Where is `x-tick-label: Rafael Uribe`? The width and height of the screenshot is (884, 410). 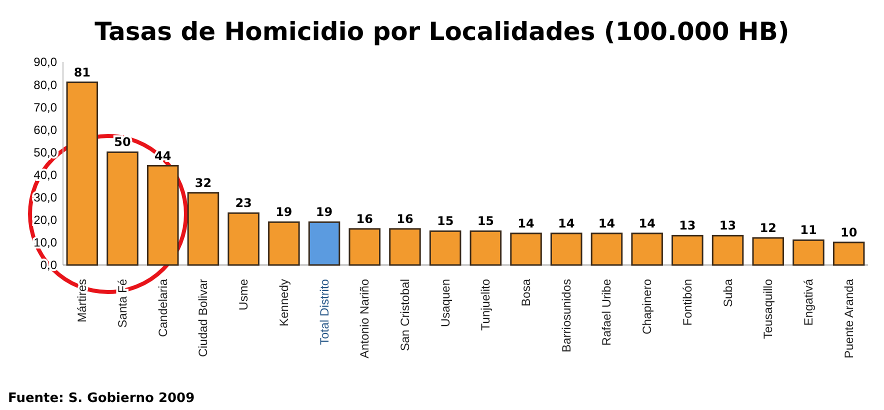 x-tick-label: Rafael Uribe is located at coordinates (607, 312).